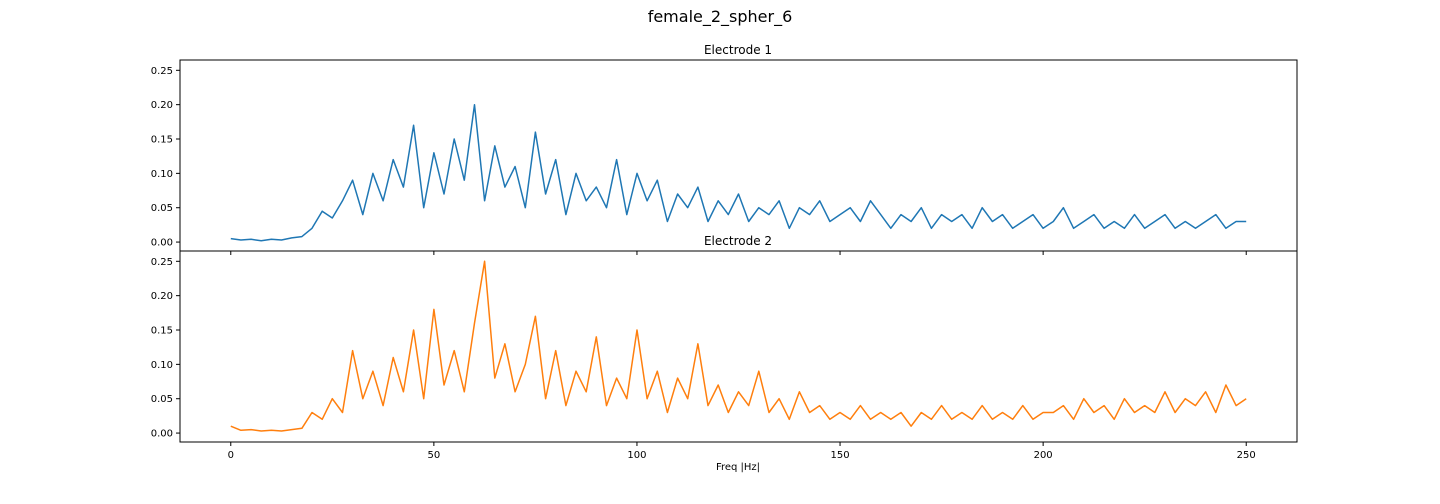 This screenshot has width=1440, height=504. I want to click on panel-1-ytick-label: 0.05, so click(162, 208).